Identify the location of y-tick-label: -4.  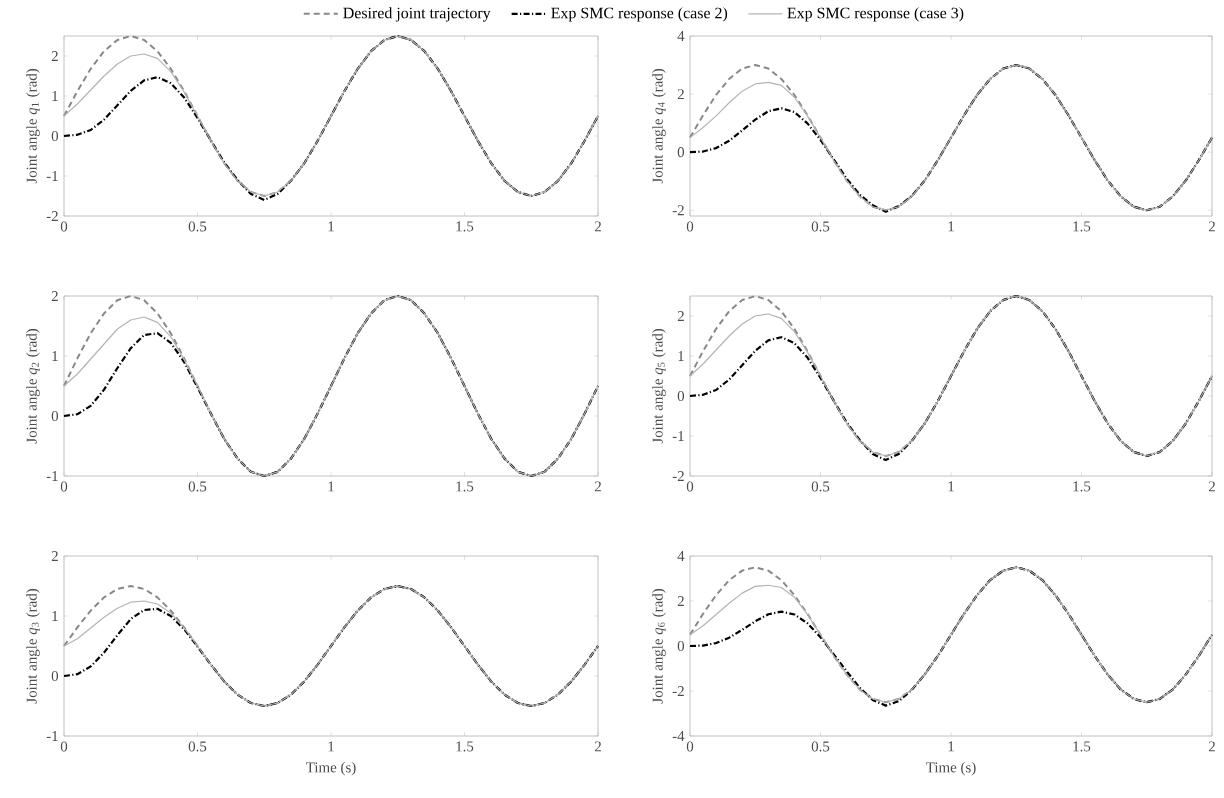
(678, 736).